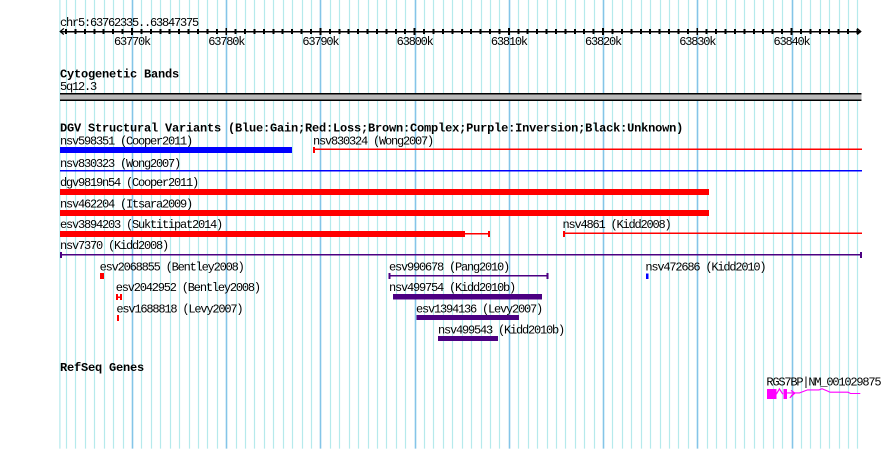  I want to click on svg-text: nsv7370 (Kidd2008), so click(114, 246).